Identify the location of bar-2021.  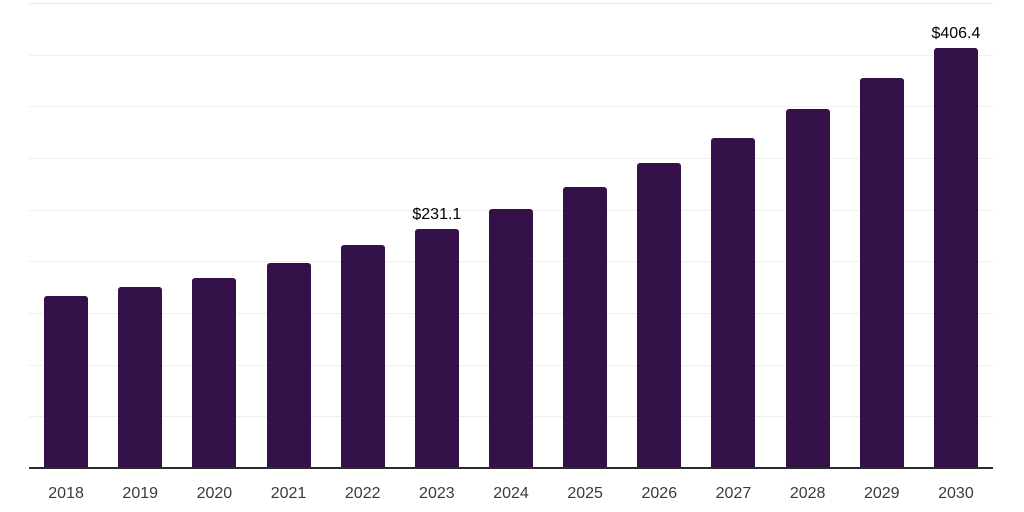
(288, 365).